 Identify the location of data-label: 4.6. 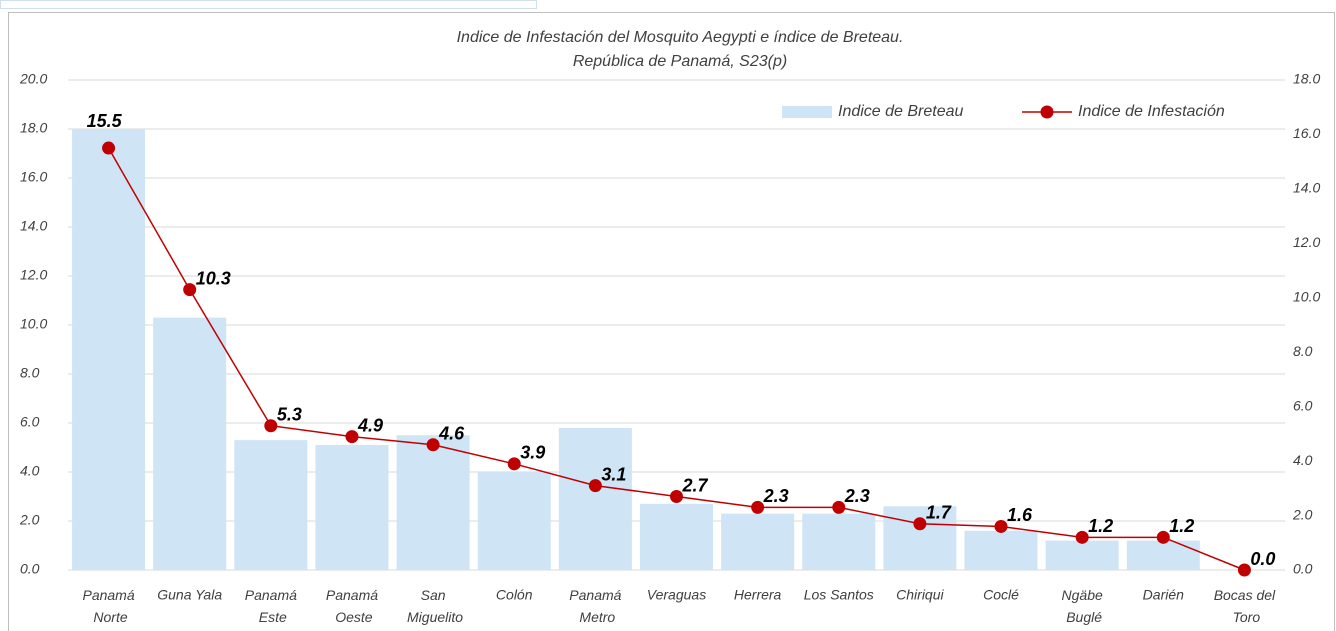
(451, 434).